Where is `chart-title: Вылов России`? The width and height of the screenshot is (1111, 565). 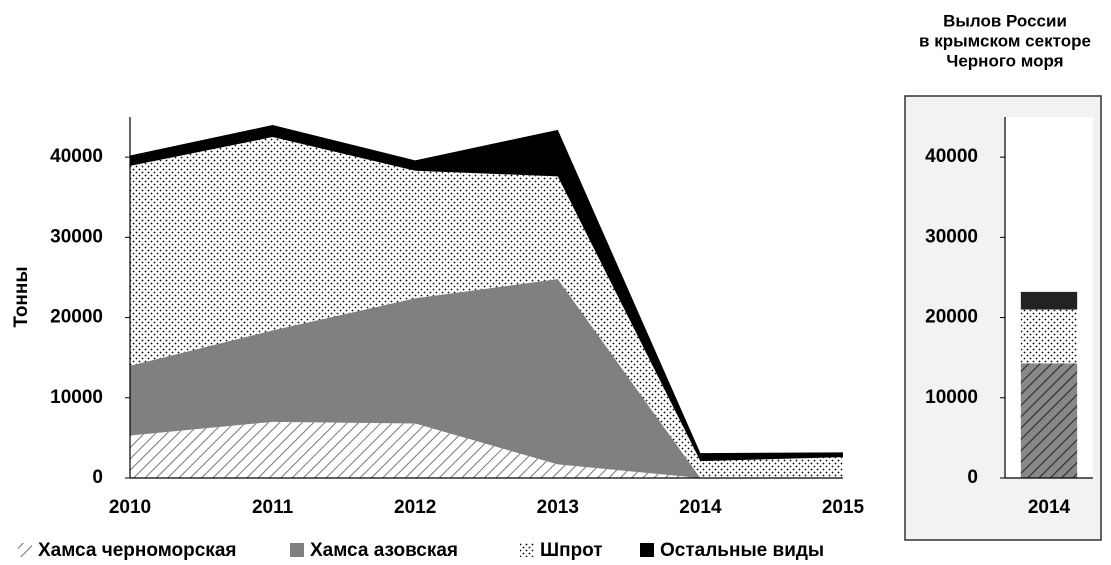
chart-title: Вылов России is located at coordinates (1005, 20).